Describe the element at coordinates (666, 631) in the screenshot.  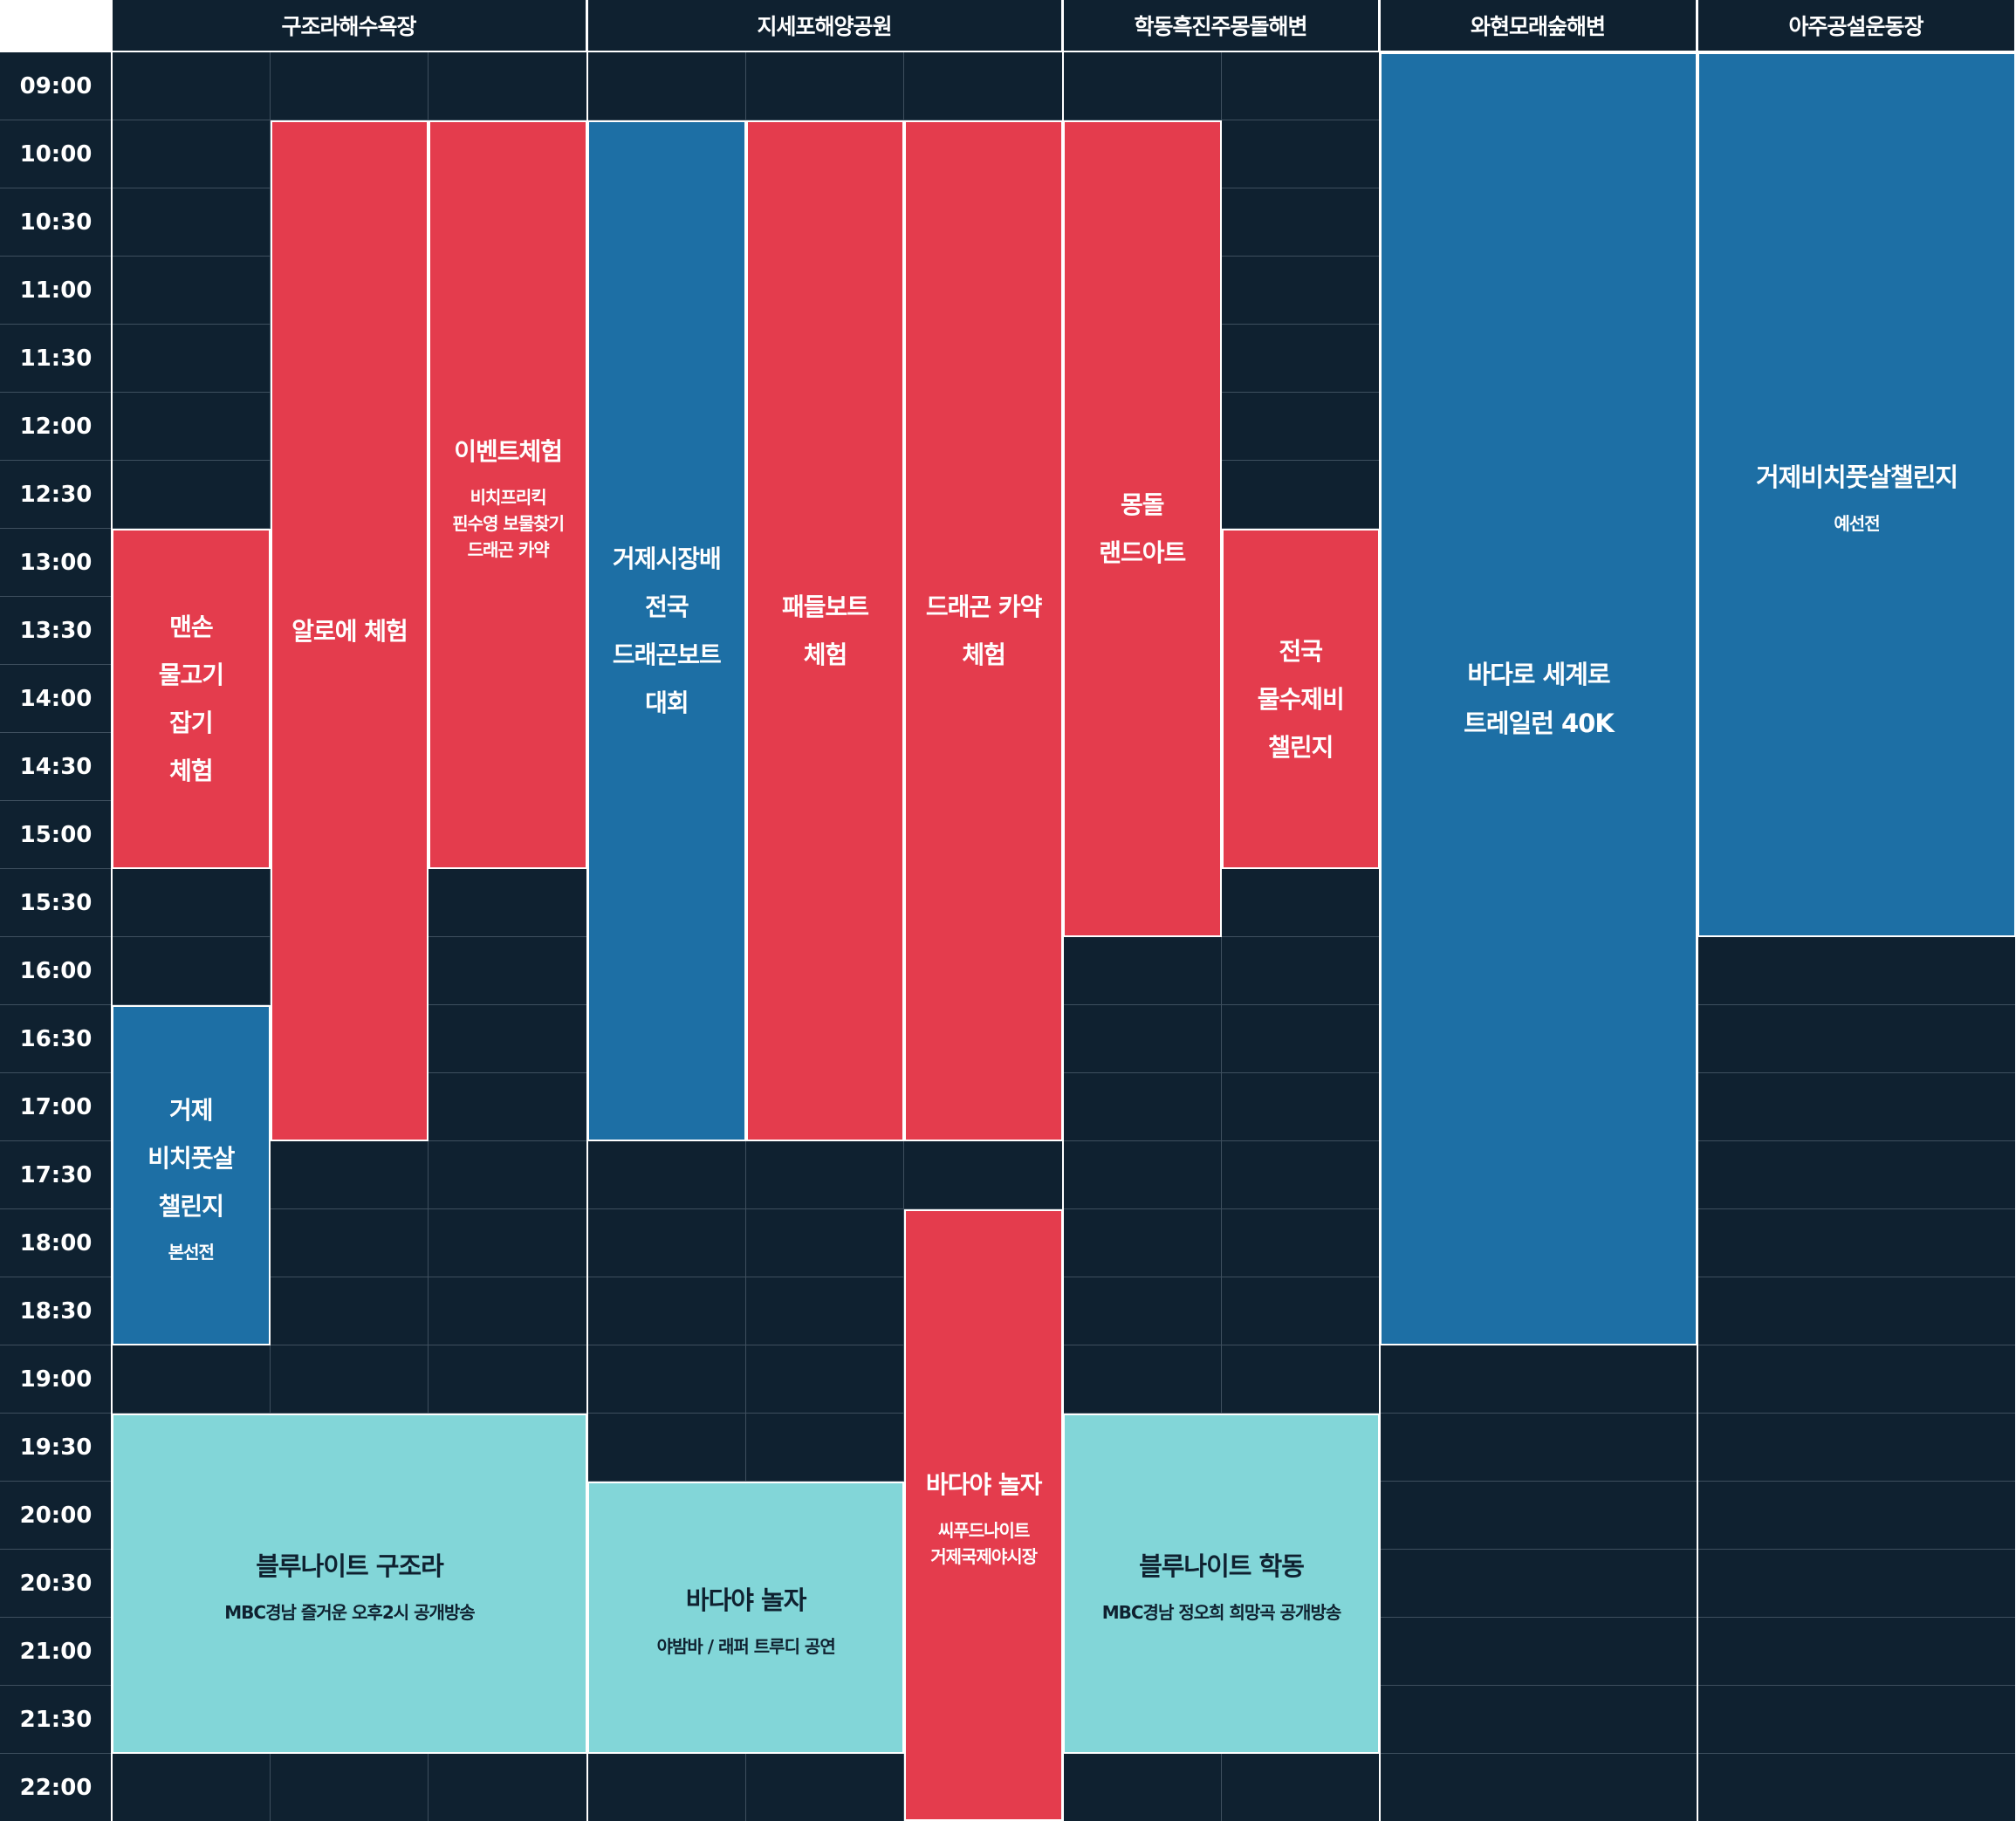
I see `event-block-e6: 거제시장배 전국 드래곤보트 대회` at that location.